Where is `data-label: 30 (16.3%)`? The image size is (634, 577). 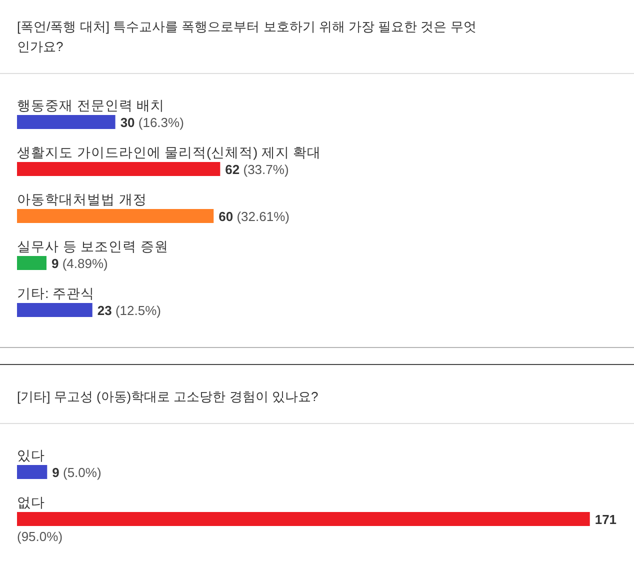 data-label: 30 (16.3%) is located at coordinates (152, 122).